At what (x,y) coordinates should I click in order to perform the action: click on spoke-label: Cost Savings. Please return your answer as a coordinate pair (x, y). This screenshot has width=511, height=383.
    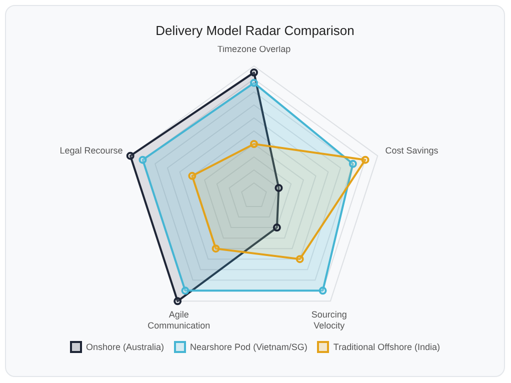
    Looking at the image, I should click on (412, 150).